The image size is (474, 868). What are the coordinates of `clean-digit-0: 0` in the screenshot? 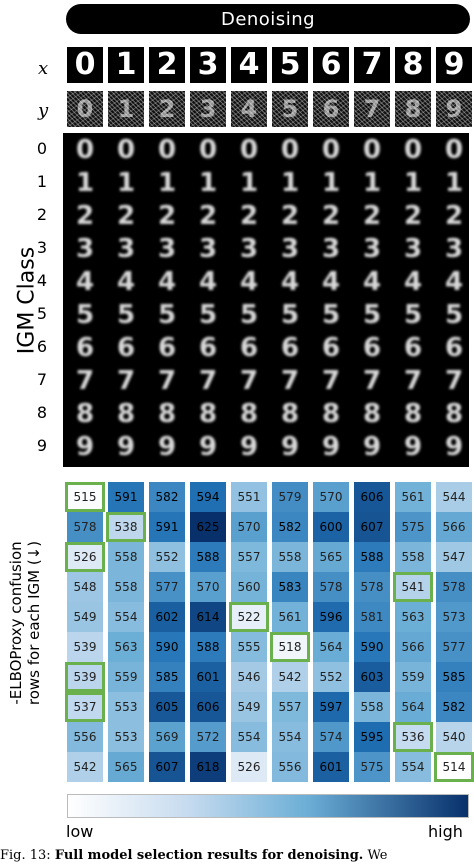 It's located at (85, 65).